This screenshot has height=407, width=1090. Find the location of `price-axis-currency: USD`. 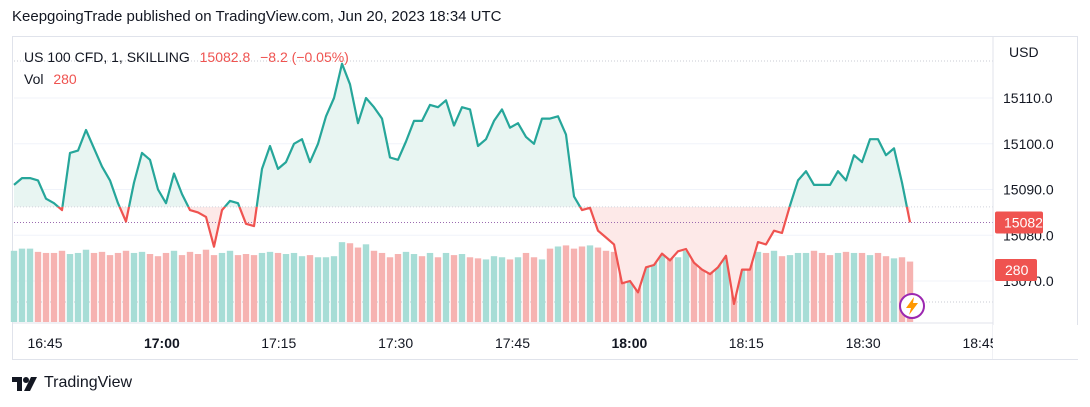

price-axis-currency: USD is located at coordinates (1024, 52).